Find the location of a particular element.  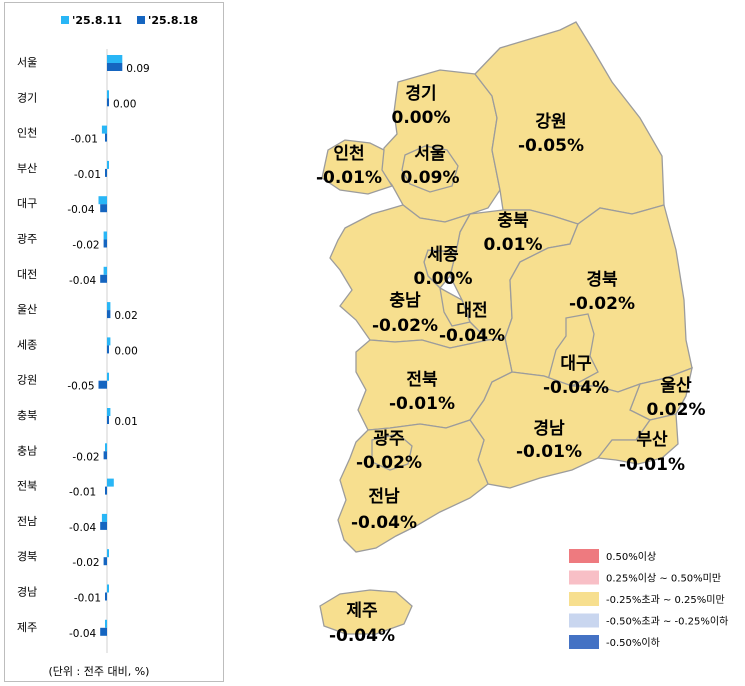

map-label-sejong: 세종 is located at coordinates (443, 255).